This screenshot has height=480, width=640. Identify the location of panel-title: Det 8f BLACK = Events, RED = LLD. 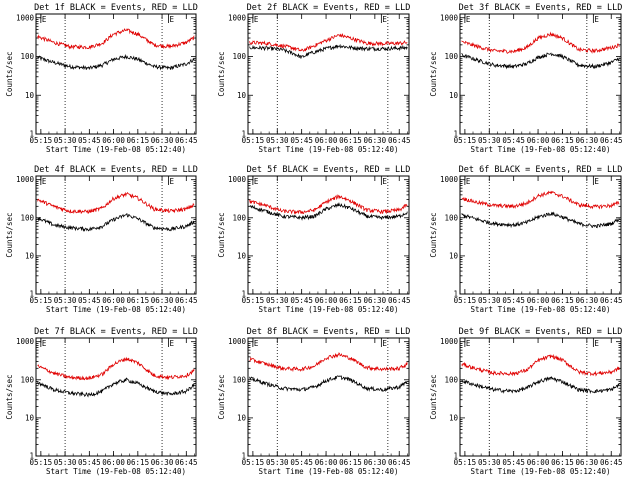
(329, 332).